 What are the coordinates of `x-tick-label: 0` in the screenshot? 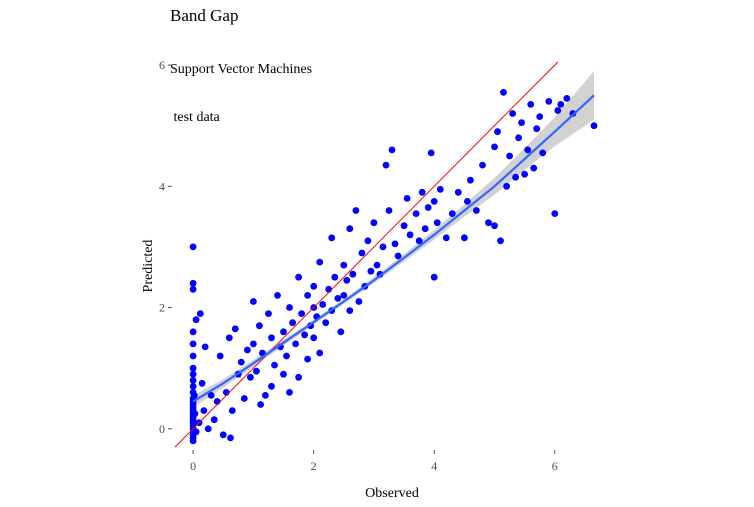 It's located at (193, 466).